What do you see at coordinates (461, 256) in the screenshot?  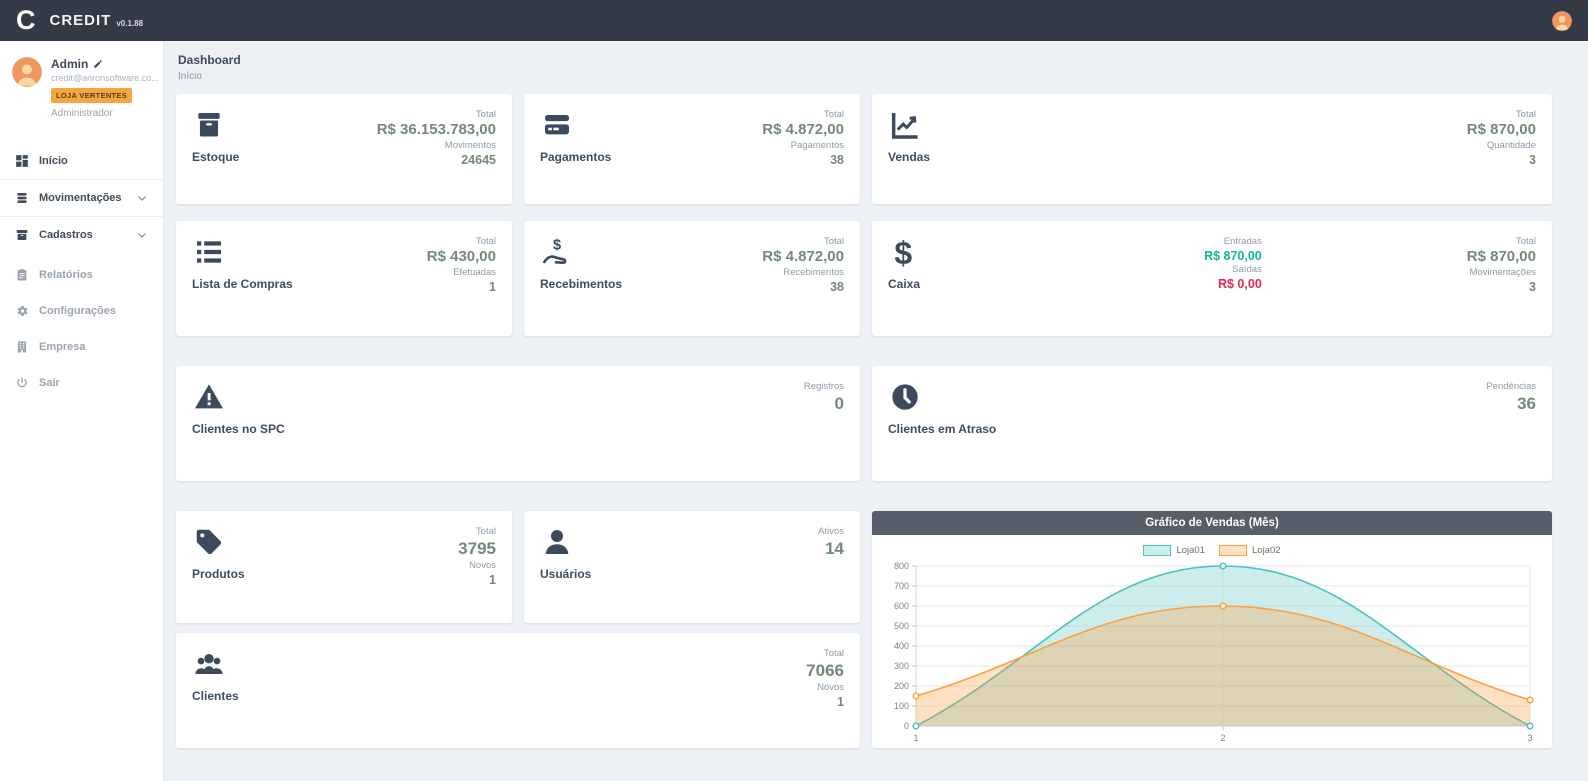 I see `stat-value: R$ 430,00` at bounding box center [461, 256].